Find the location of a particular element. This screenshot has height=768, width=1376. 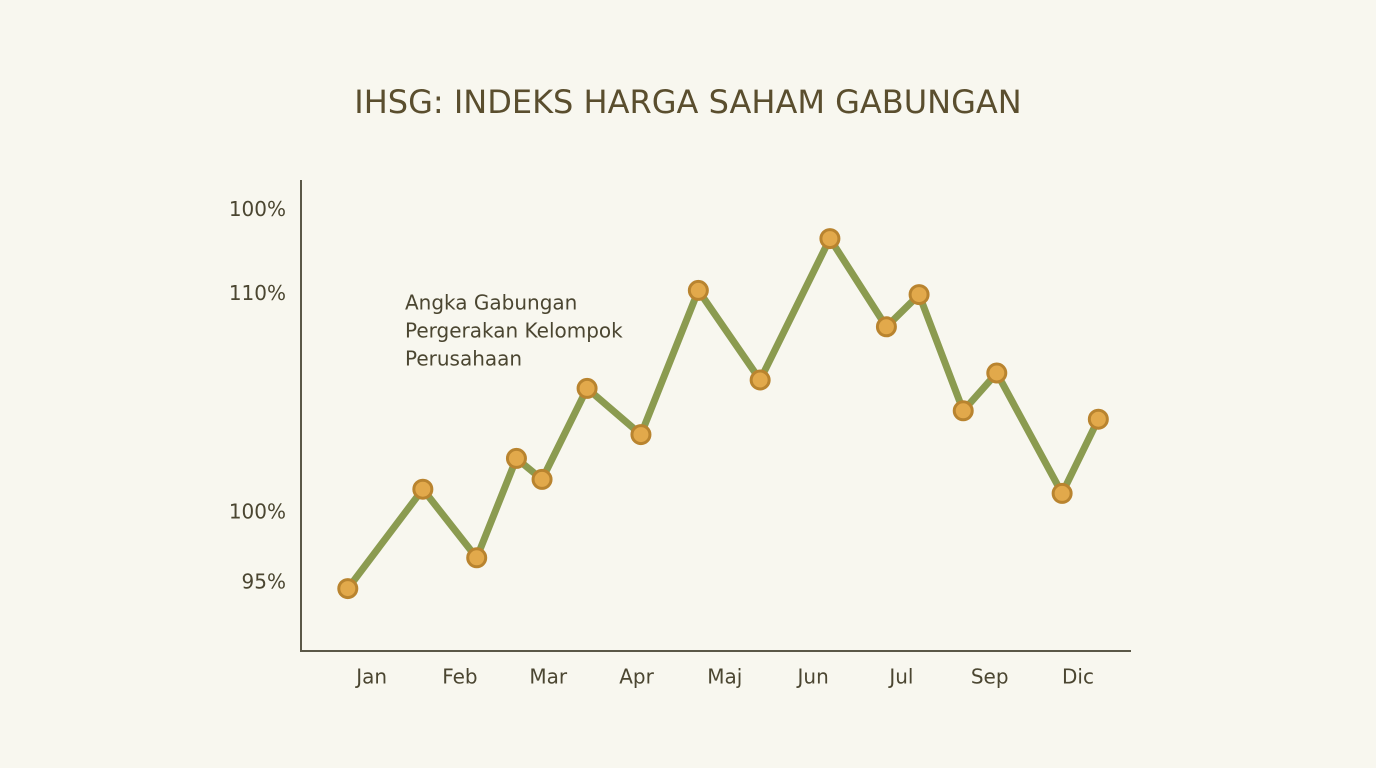

x-tick-label: Sep is located at coordinates (990, 677).